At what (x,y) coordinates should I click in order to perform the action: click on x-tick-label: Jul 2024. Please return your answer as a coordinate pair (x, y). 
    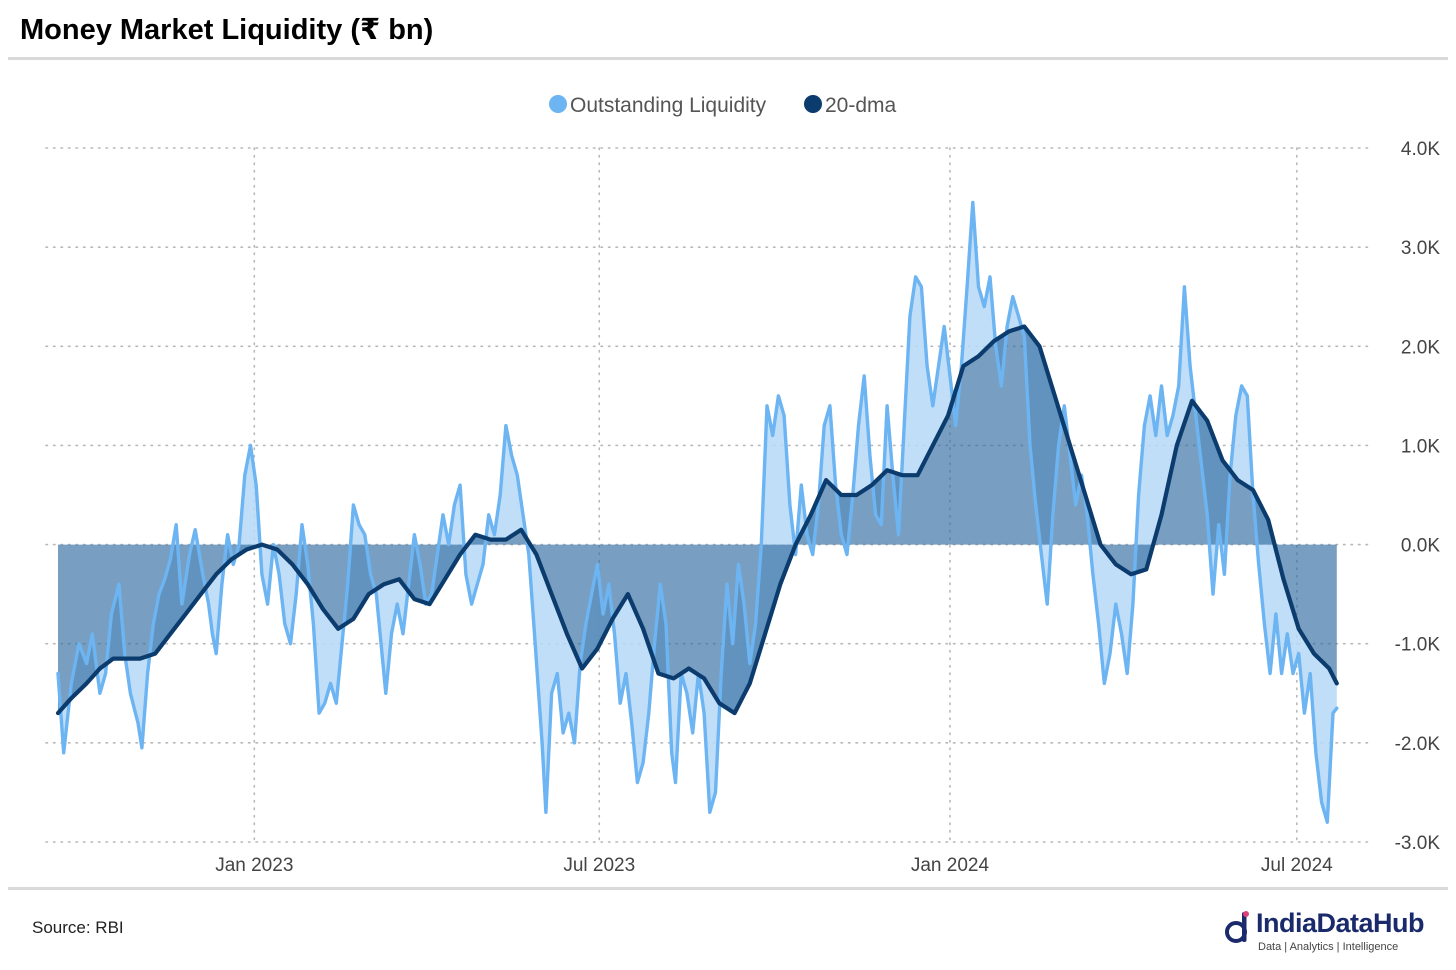
    Looking at the image, I should click on (1297, 865).